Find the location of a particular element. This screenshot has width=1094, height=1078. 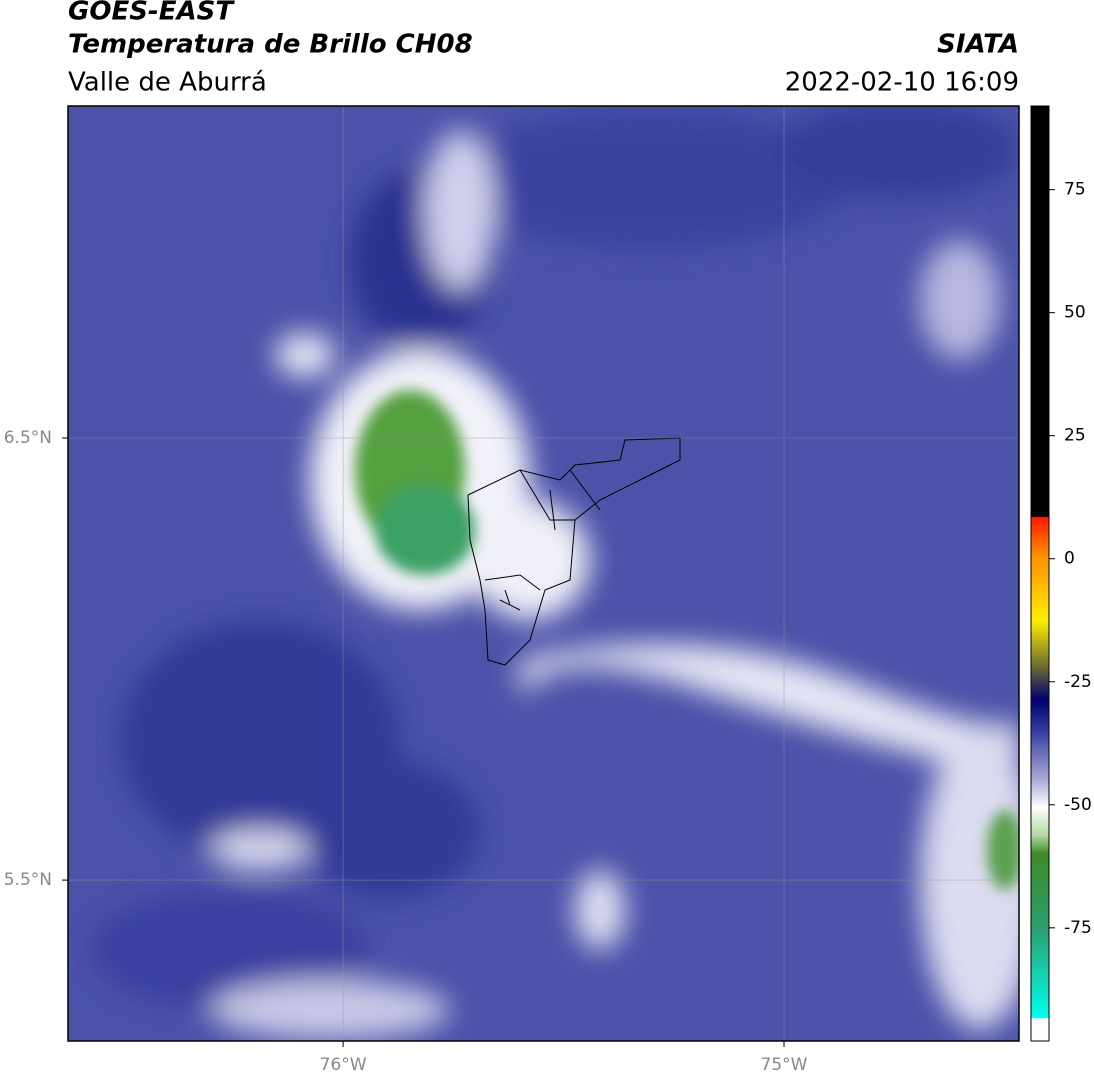

colorbar-tick-label: -50 is located at coordinates (1078, 805).